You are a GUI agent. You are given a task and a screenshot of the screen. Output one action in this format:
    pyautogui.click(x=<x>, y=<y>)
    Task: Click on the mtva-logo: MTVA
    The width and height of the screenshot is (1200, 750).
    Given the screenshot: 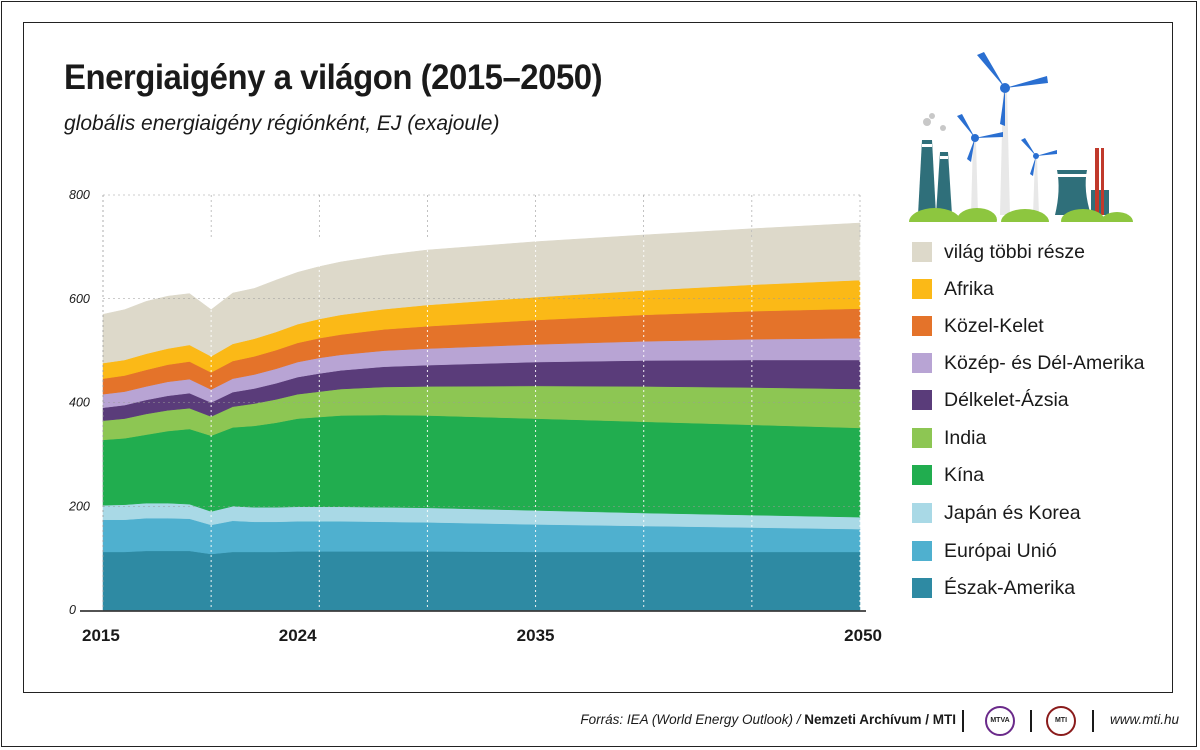 What is the action you would take?
    pyautogui.click(x=1000, y=721)
    